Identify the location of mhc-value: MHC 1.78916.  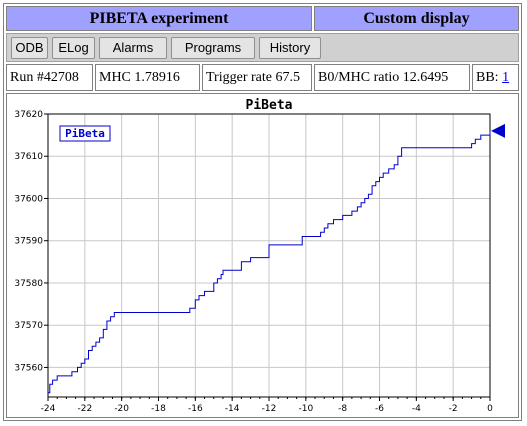
(147, 77).